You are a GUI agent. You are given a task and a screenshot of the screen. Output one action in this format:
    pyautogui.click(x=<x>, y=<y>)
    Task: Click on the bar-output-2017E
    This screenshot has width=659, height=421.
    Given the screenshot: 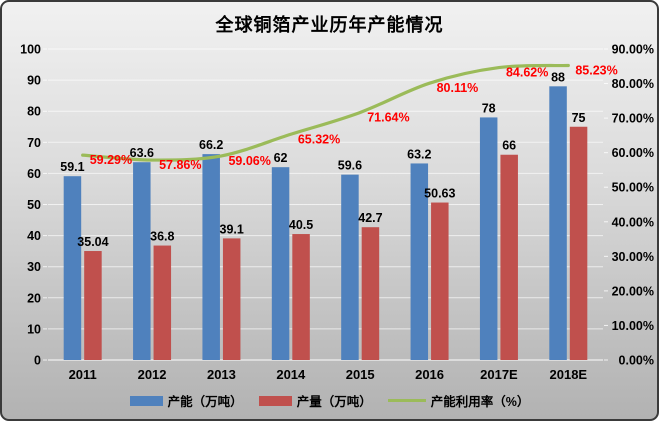 What is the action you would take?
    pyautogui.click(x=509, y=257)
    